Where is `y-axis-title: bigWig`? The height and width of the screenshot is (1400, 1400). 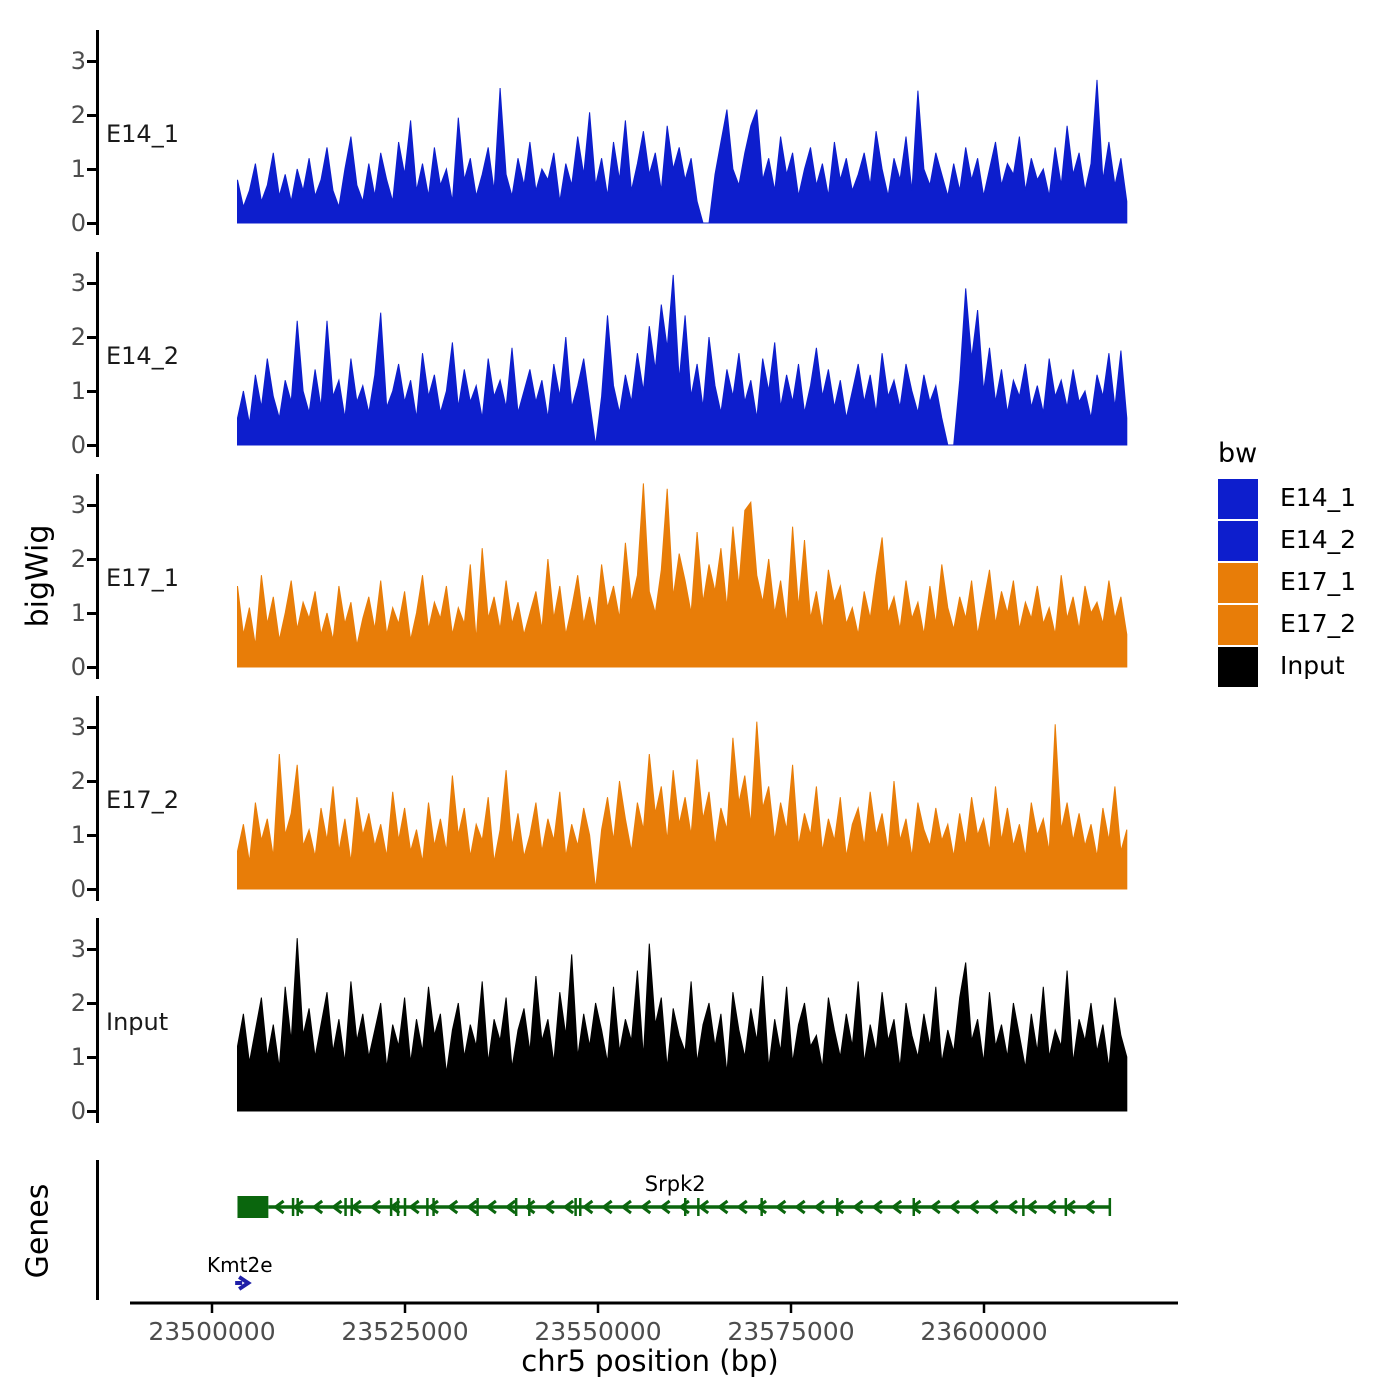 y-axis-title: bigWig is located at coordinates (38, 576).